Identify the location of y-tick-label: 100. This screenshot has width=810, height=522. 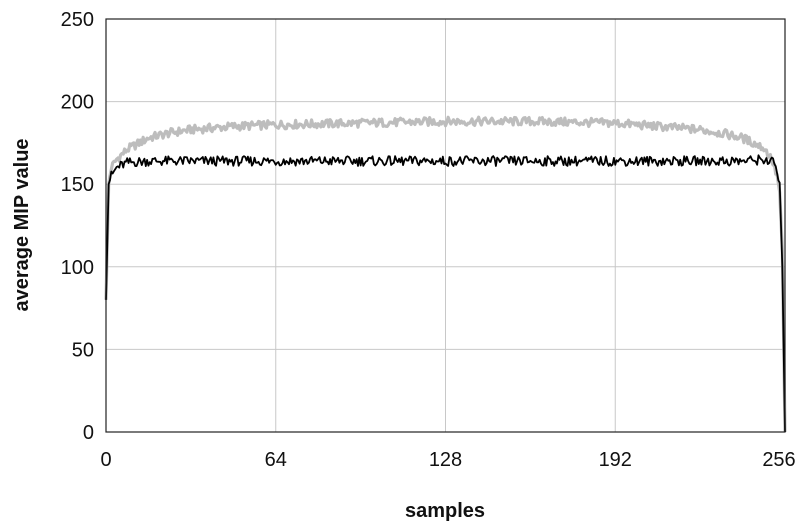
(77, 268).